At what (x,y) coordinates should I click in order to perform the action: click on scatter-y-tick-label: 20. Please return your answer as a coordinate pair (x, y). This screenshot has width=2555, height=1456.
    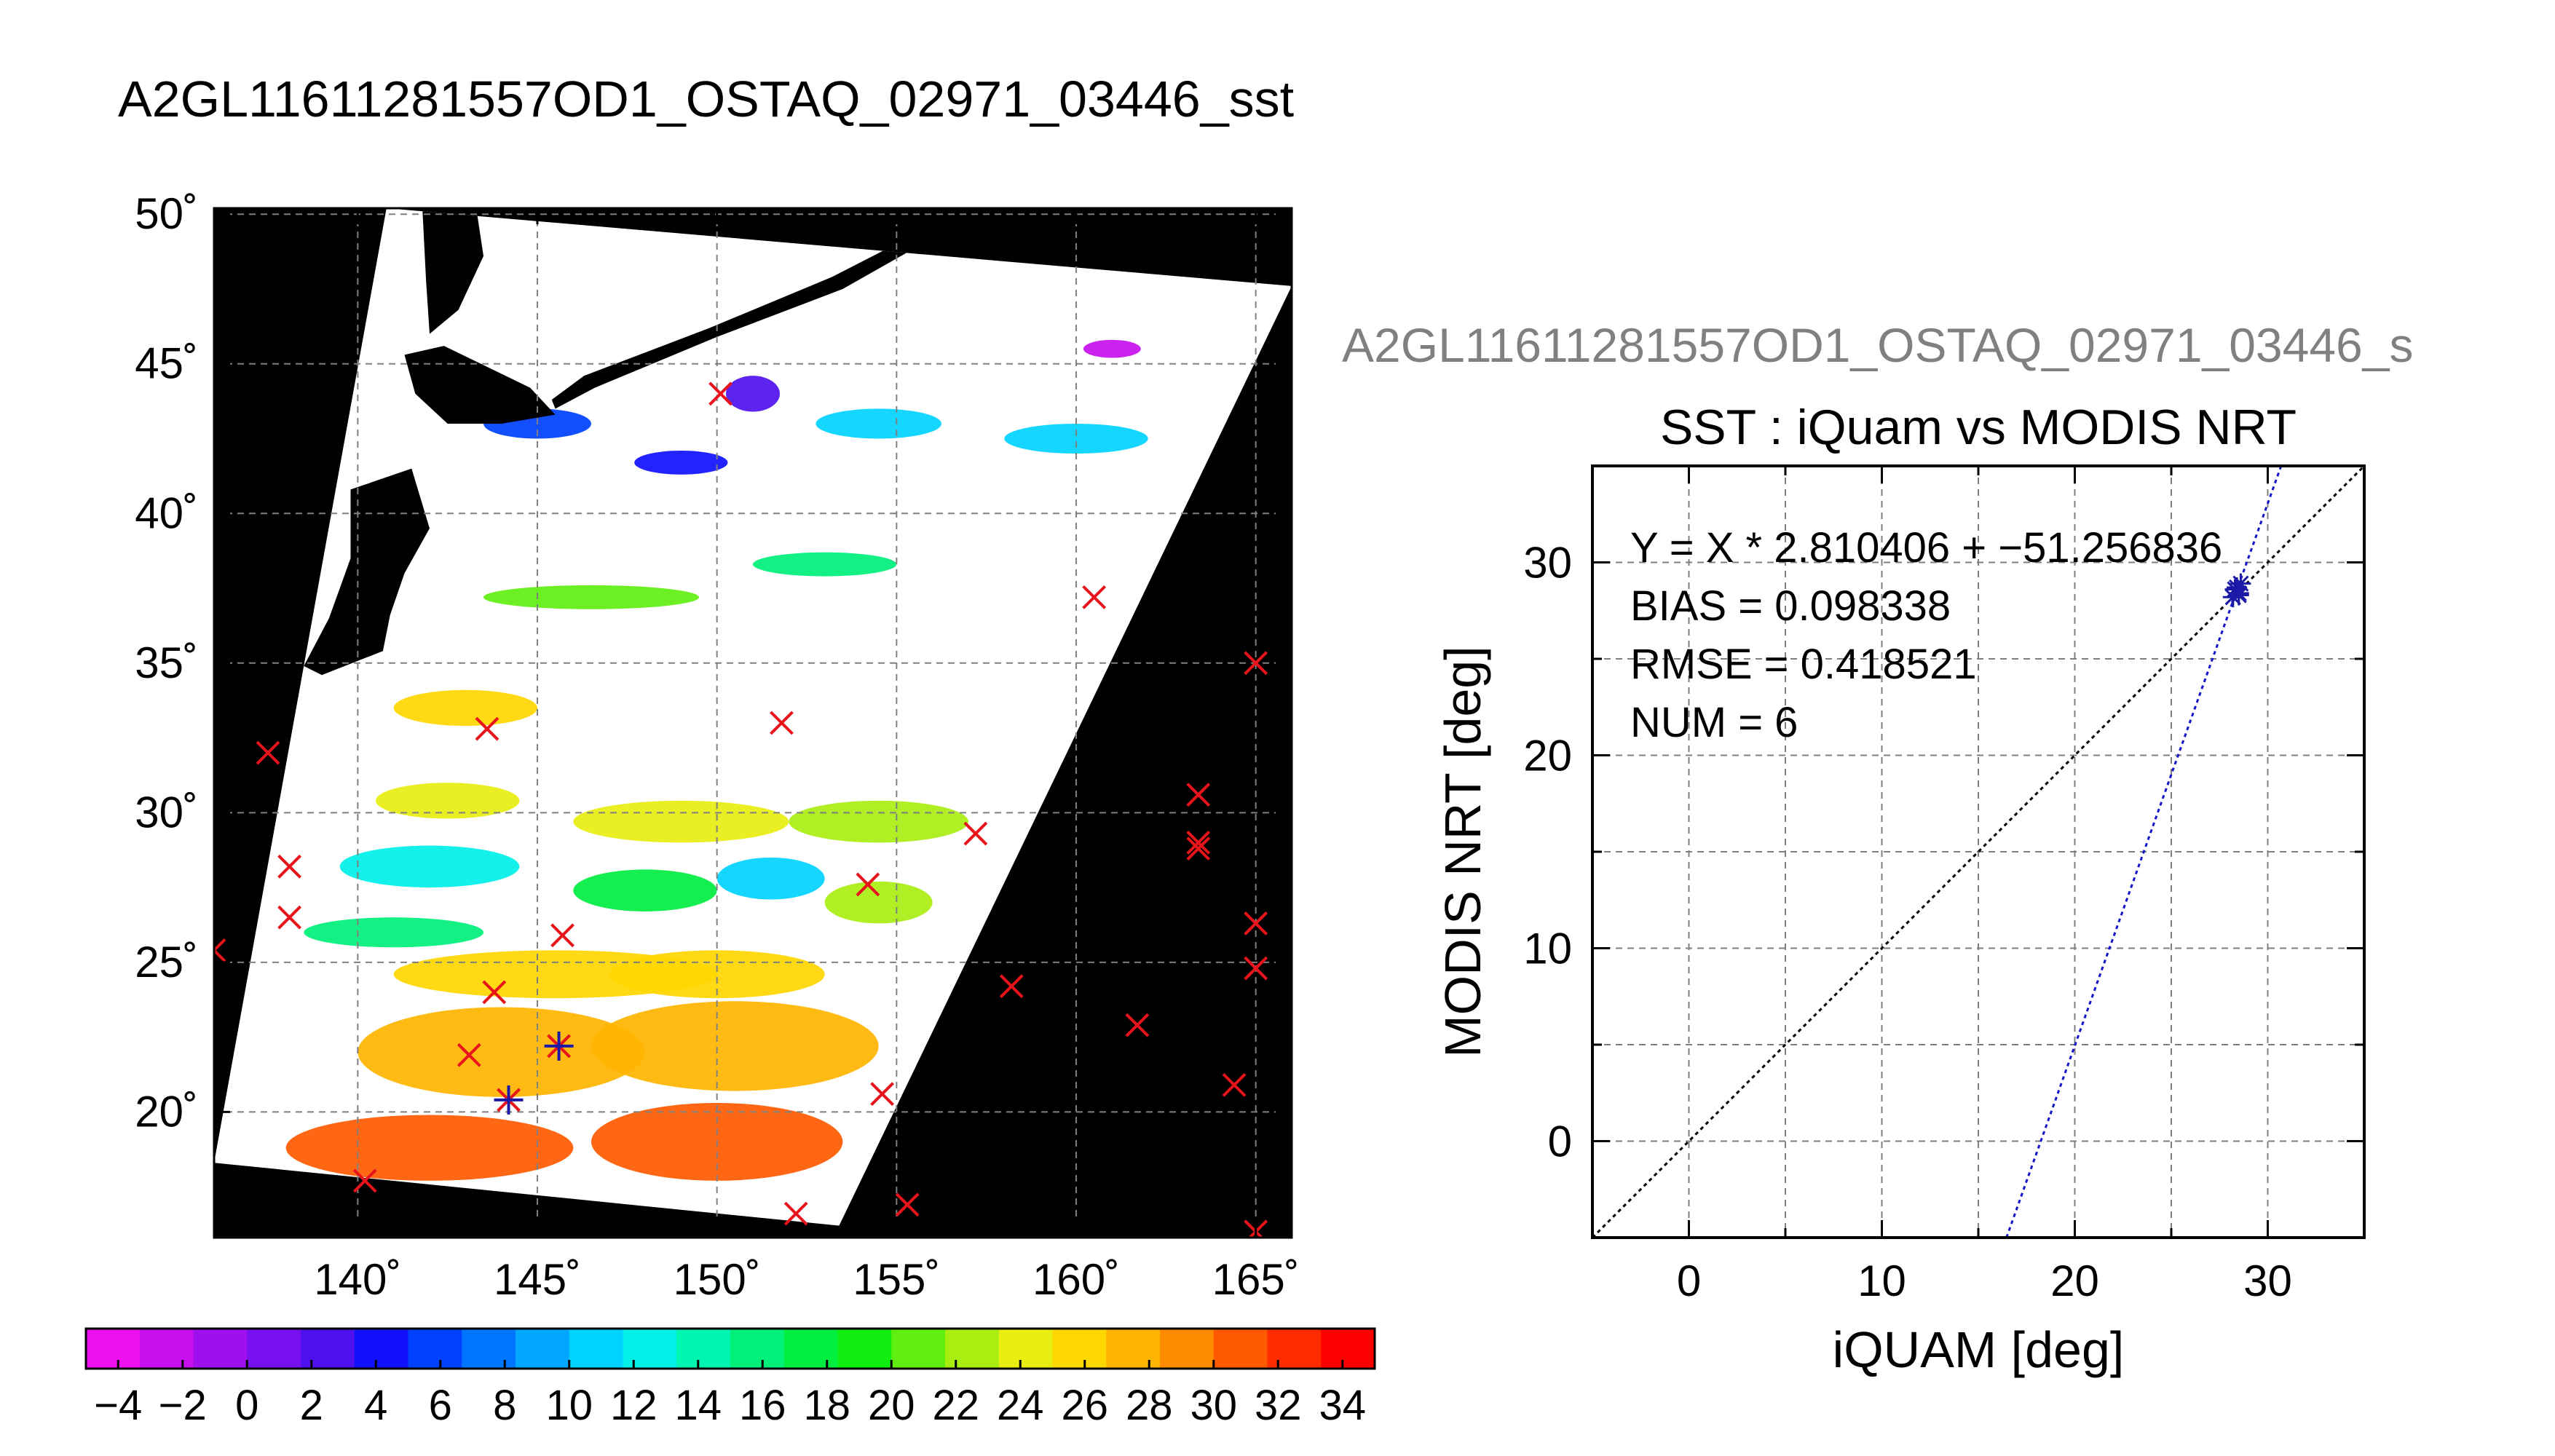
    Looking at the image, I should click on (1547, 756).